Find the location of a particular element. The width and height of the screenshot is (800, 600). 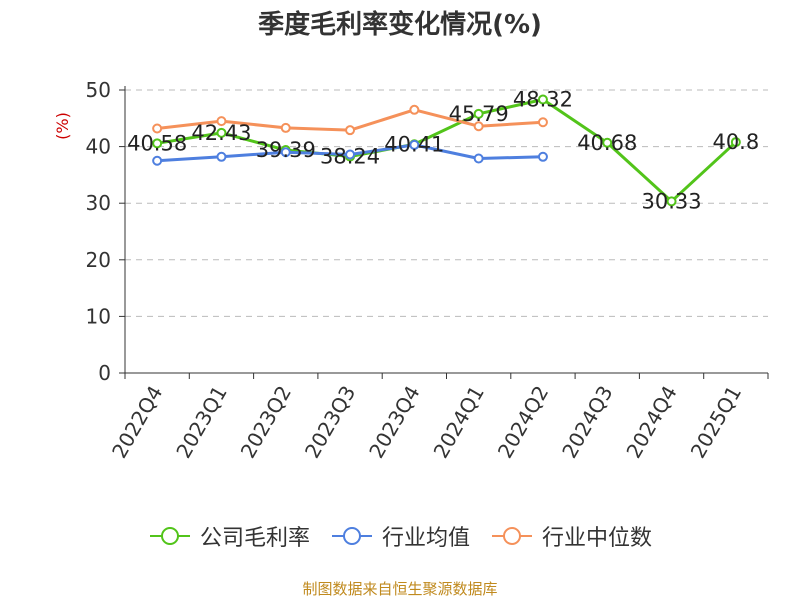

series-line-company is located at coordinates (446, 150).